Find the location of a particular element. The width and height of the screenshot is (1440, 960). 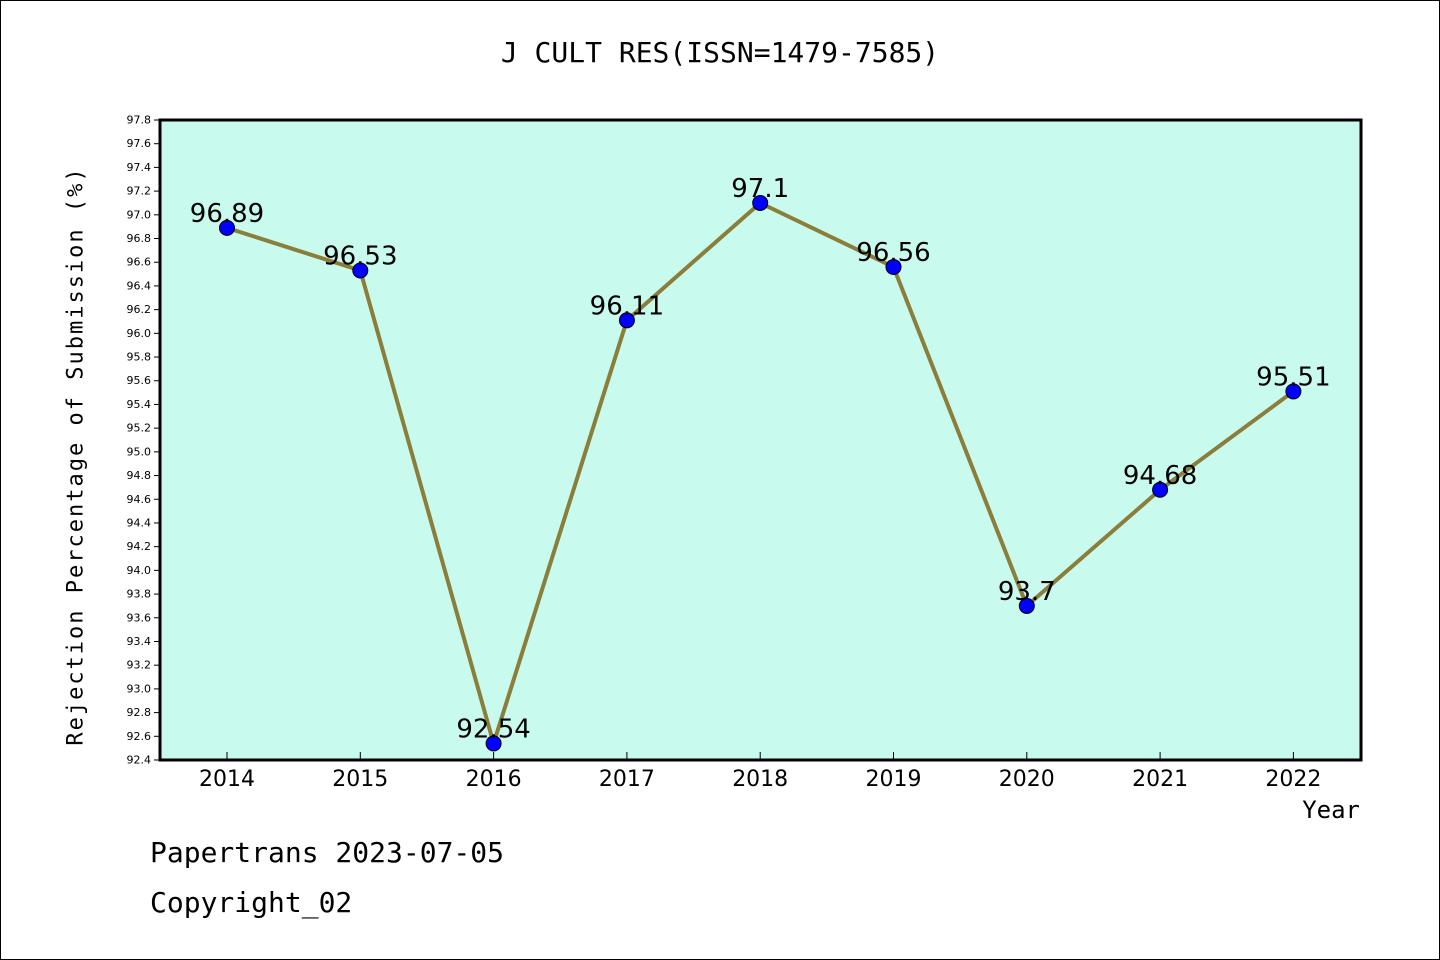

y-tick-label: 92.4 is located at coordinates (139, 760).